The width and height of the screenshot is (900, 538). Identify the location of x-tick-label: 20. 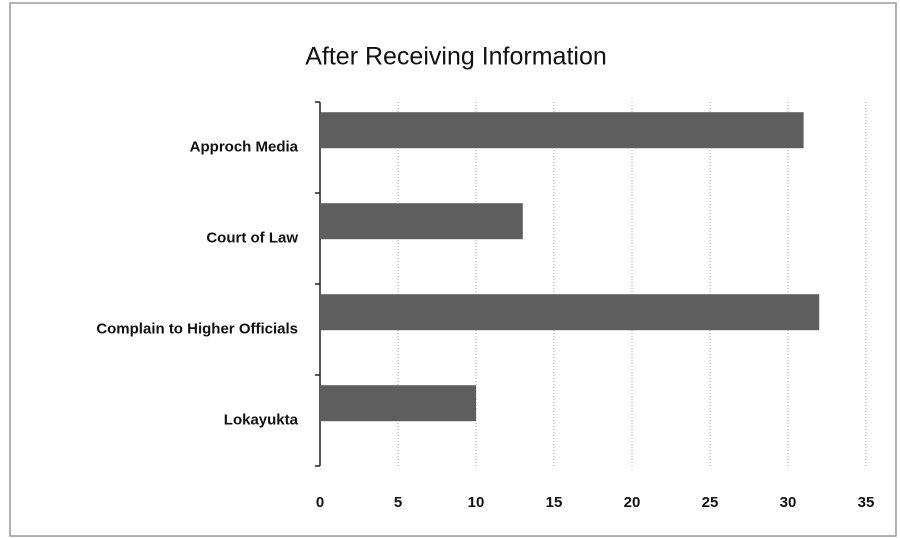
(632, 502).